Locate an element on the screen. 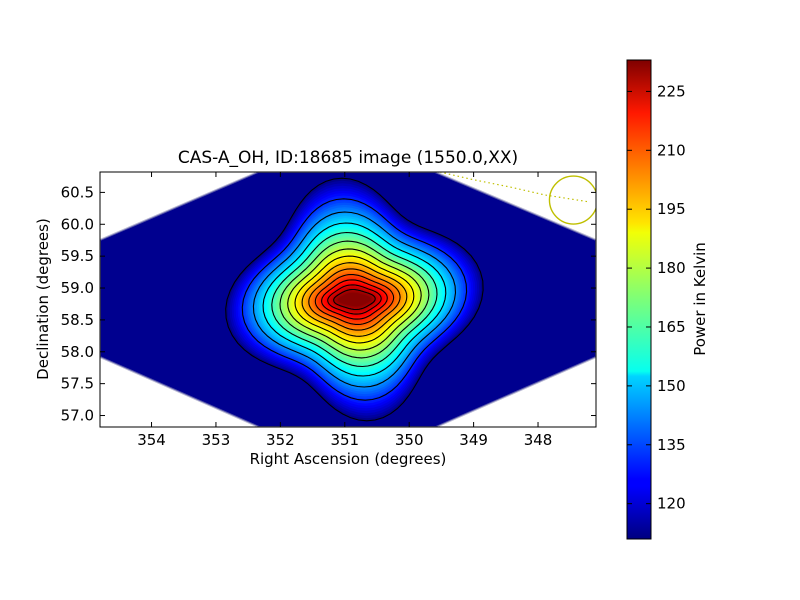 The height and width of the screenshot is (600, 800). colorbar-gradient is located at coordinates (639, 299).